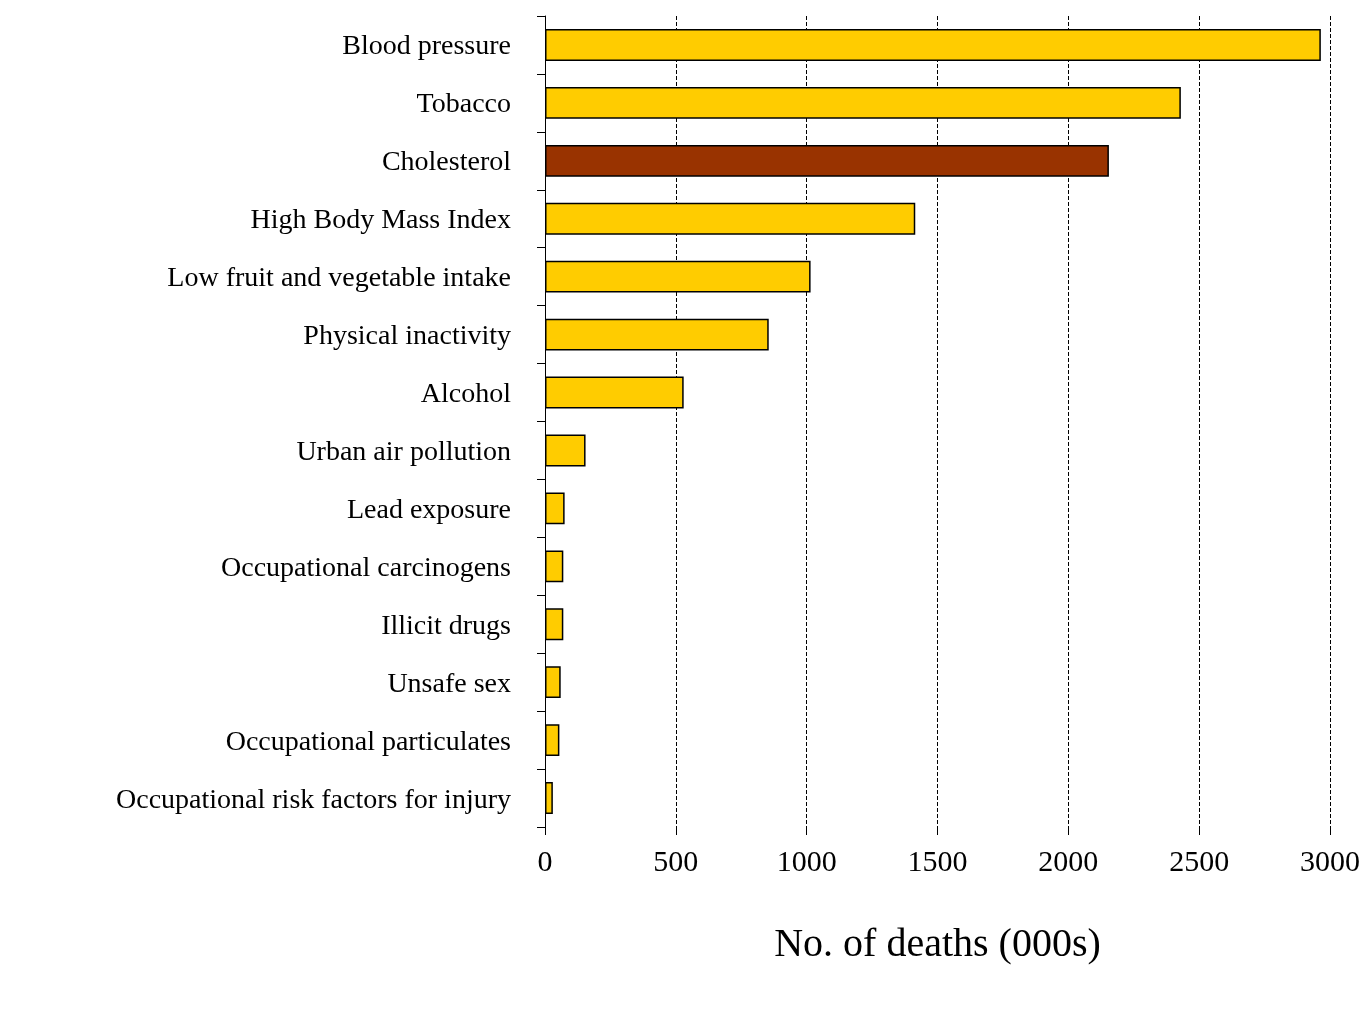 This screenshot has width=1371, height=1013. What do you see at coordinates (313, 798) in the screenshot?
I see `y-tick-label: Occupational risk factors for injury` at bounding box center [313, 798].